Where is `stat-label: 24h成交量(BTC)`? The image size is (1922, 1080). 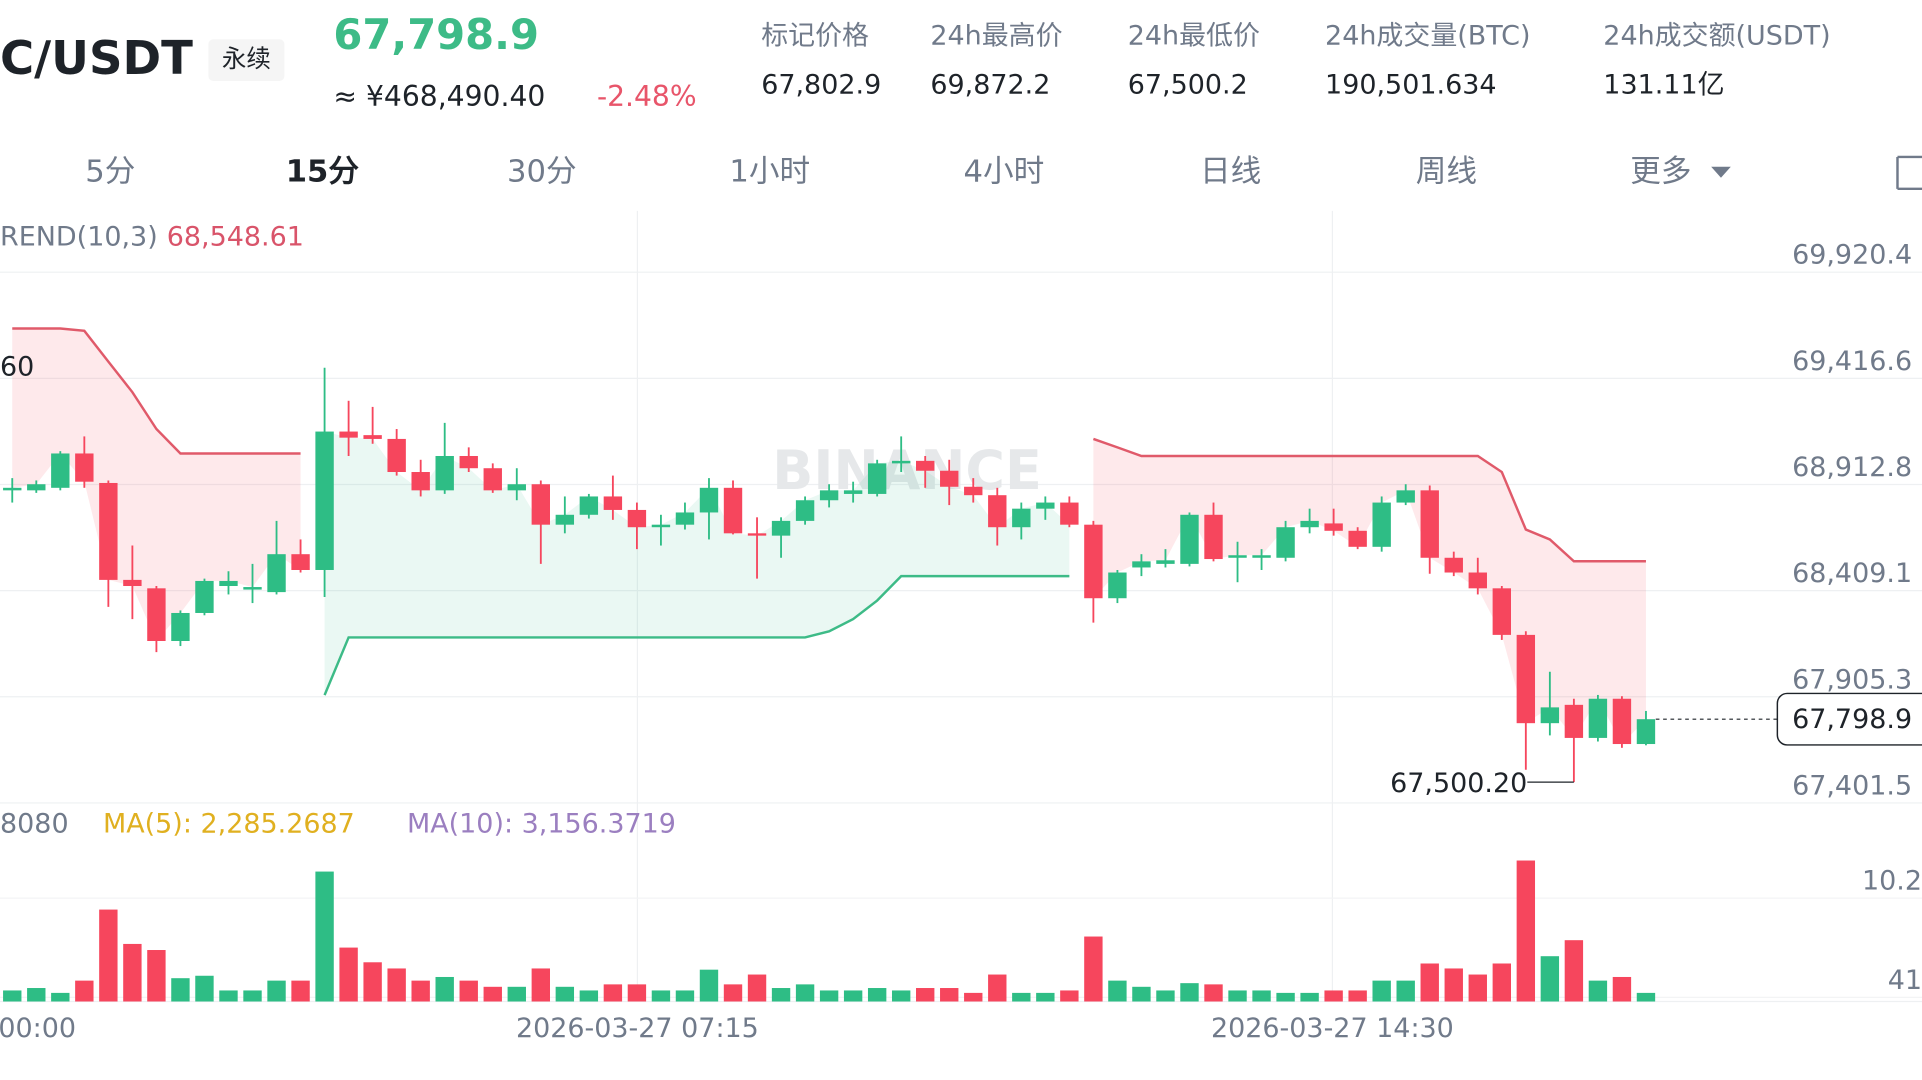 stat-label: 24h成交量(BTC) is located at coordinates (1427, 35).